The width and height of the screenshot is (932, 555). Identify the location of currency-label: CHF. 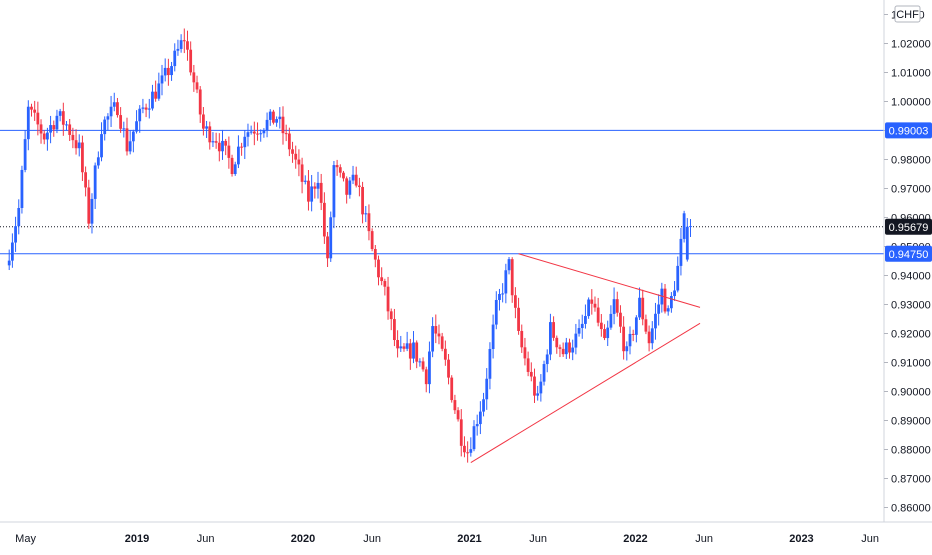
(907, 15).